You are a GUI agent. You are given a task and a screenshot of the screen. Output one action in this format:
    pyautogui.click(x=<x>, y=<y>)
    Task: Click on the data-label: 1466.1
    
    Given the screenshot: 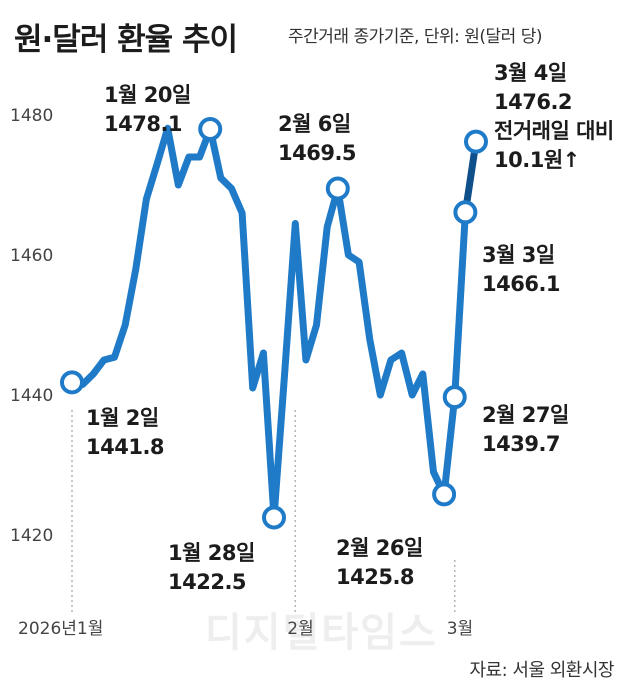 What is the action you would take?
    pyautogui.click(x=521, y=284)
    